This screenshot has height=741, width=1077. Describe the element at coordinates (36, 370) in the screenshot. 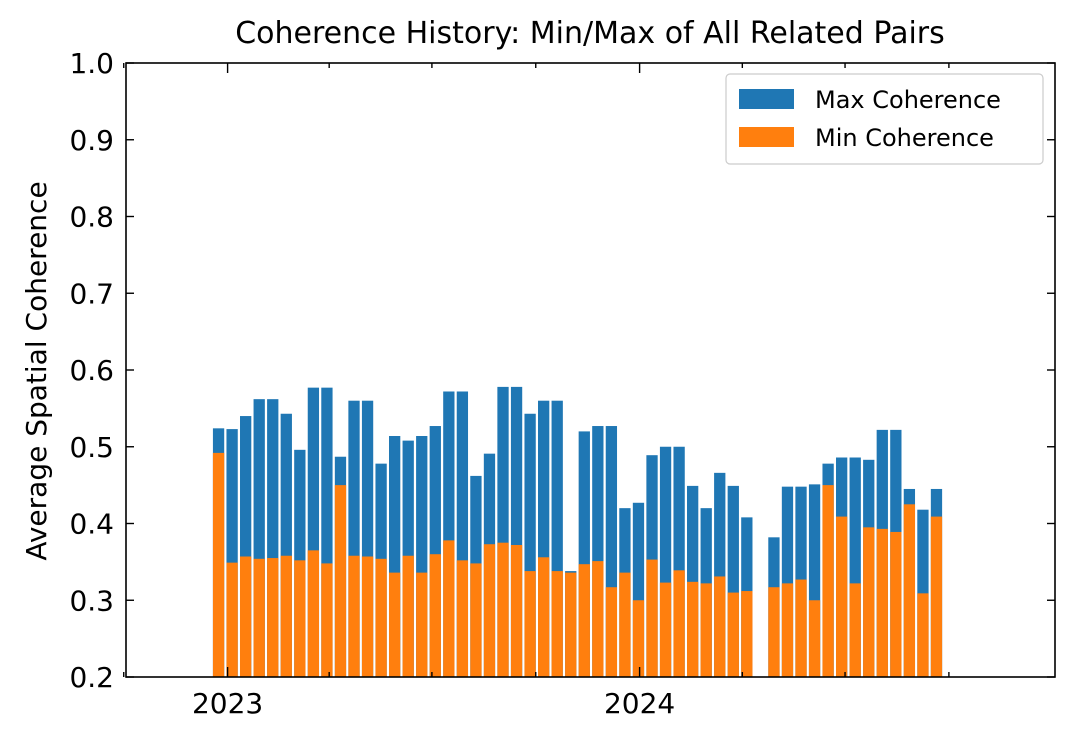

I see `y-axis-label: Average Spatial Coherence` at that location.